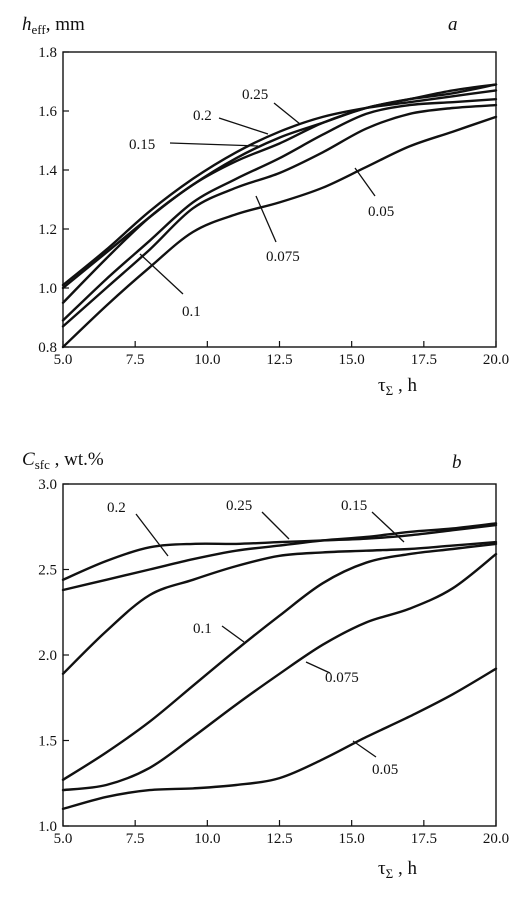 The image size is (529, 906). I want to click on panel-letter-b: b, so click(457, 462).